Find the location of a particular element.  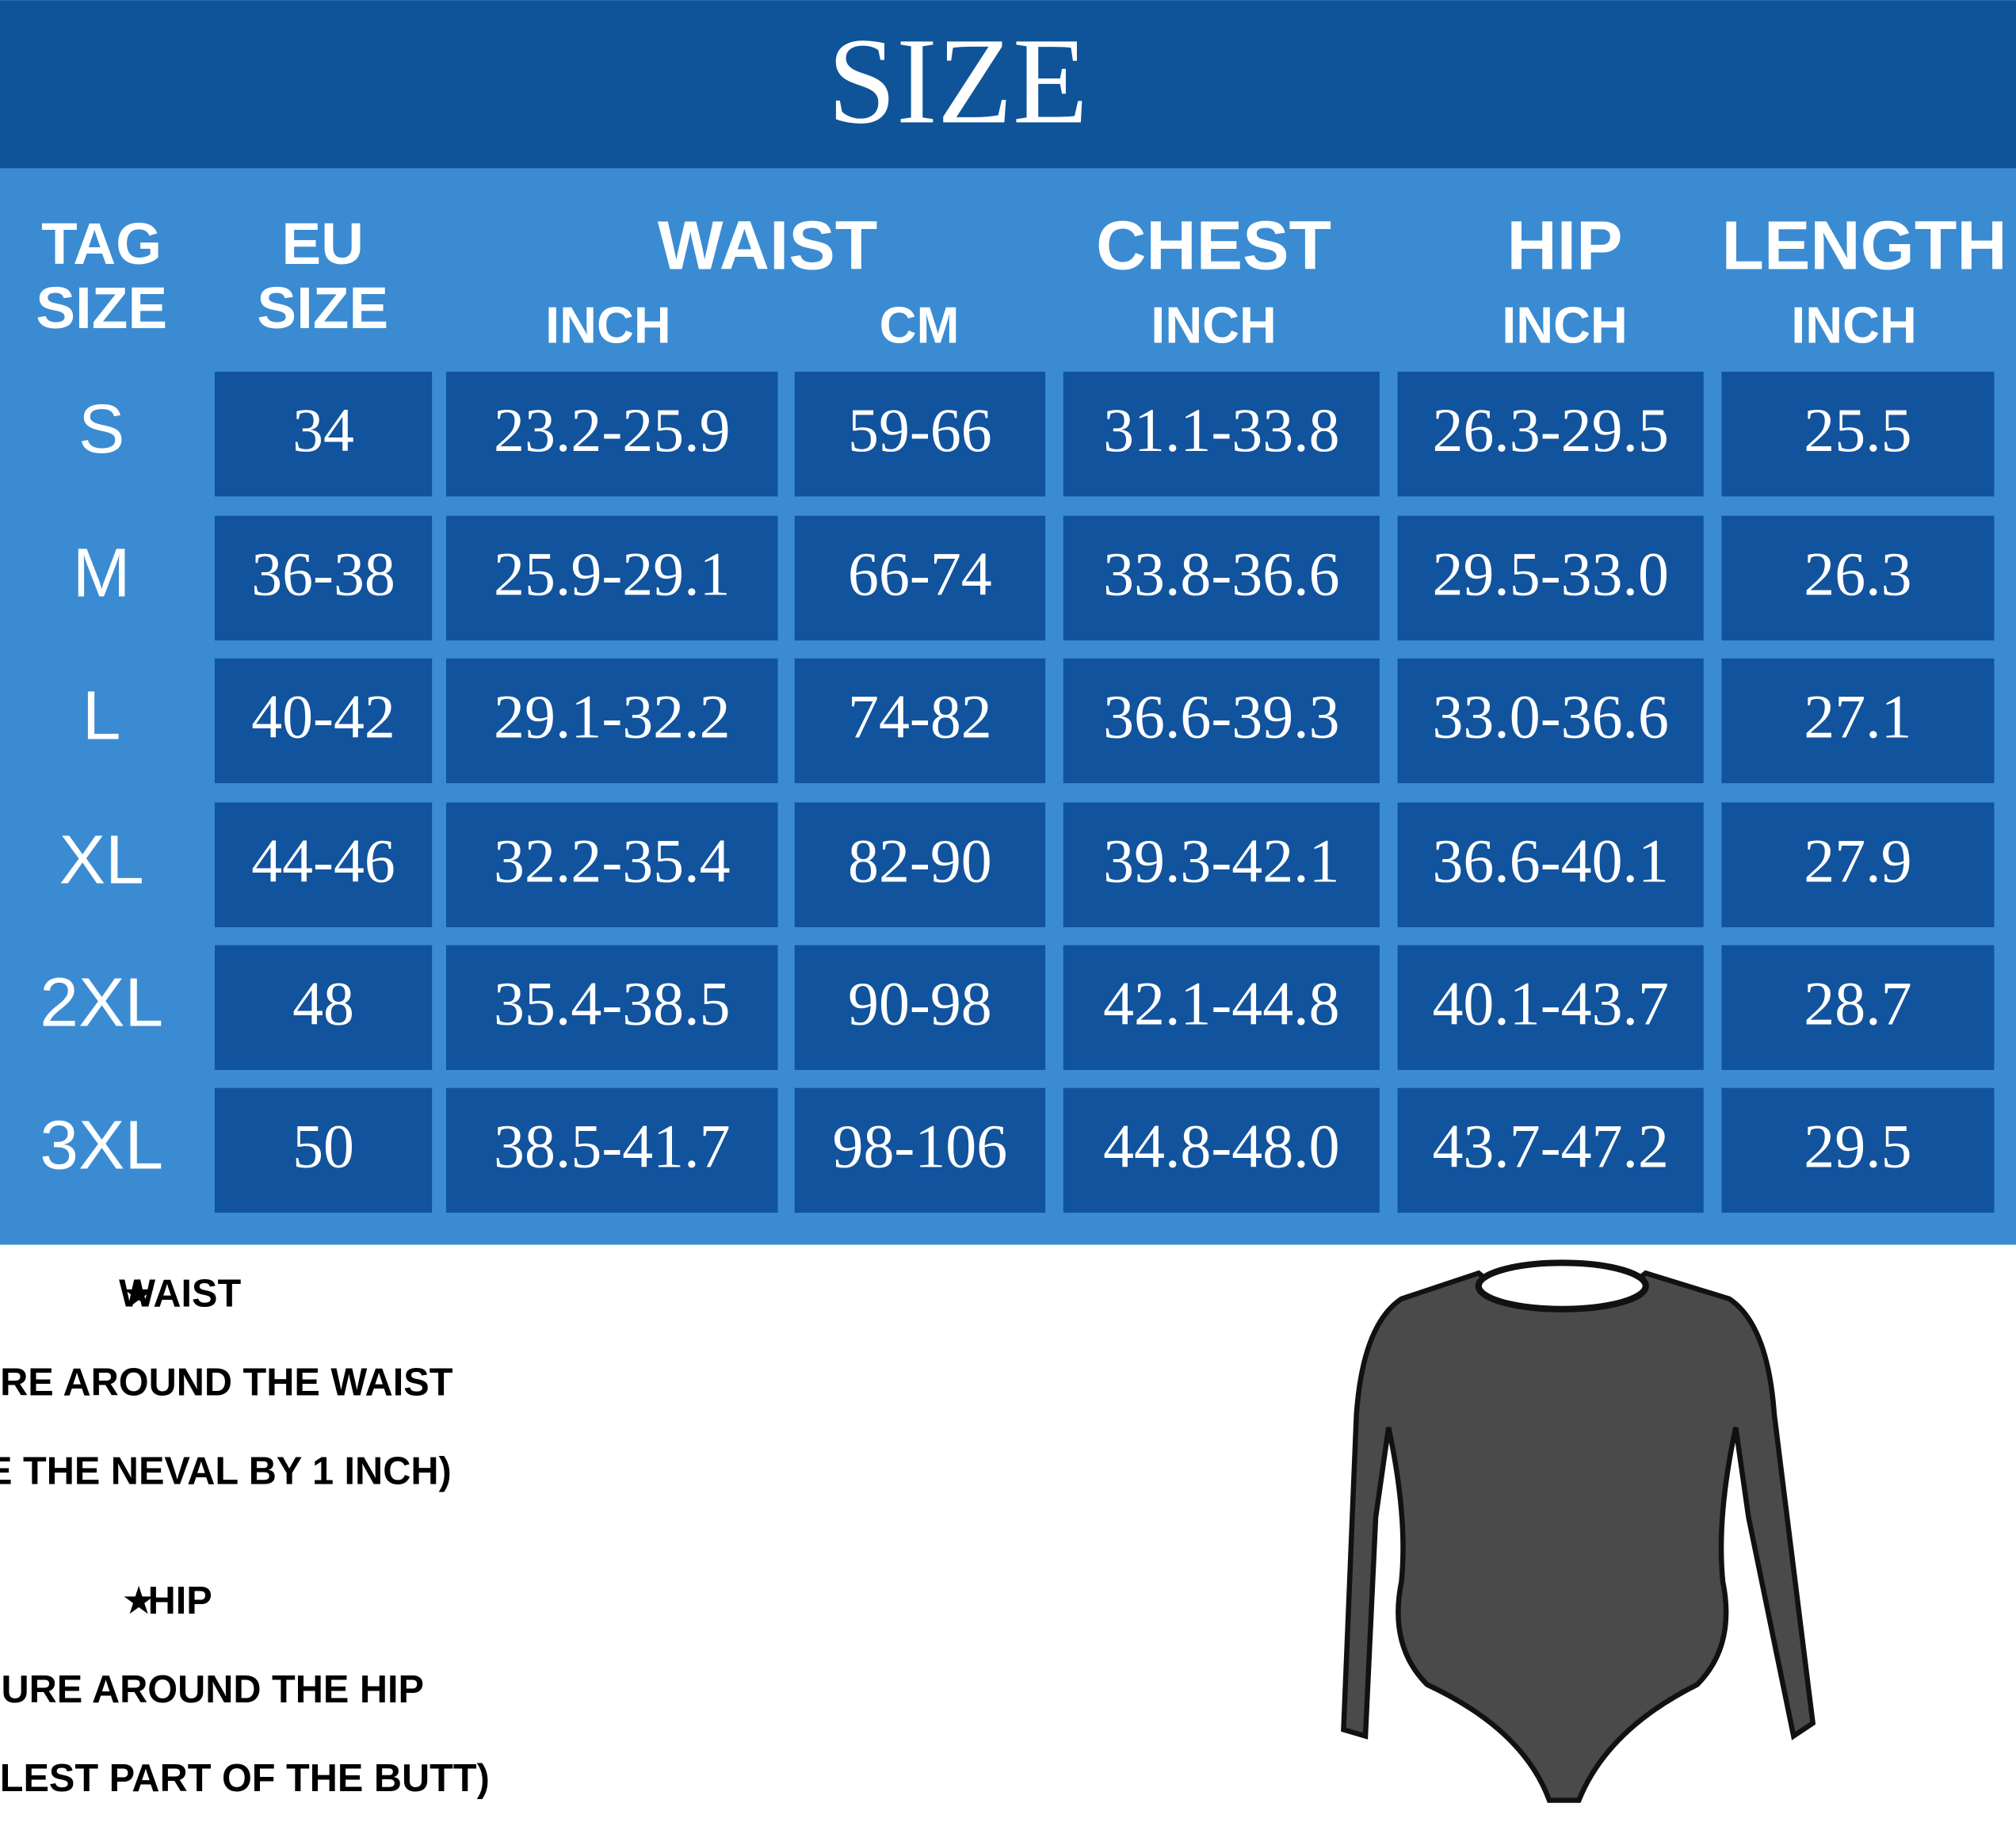

column-group-header: WAIST is located at coordinates (767, 246).